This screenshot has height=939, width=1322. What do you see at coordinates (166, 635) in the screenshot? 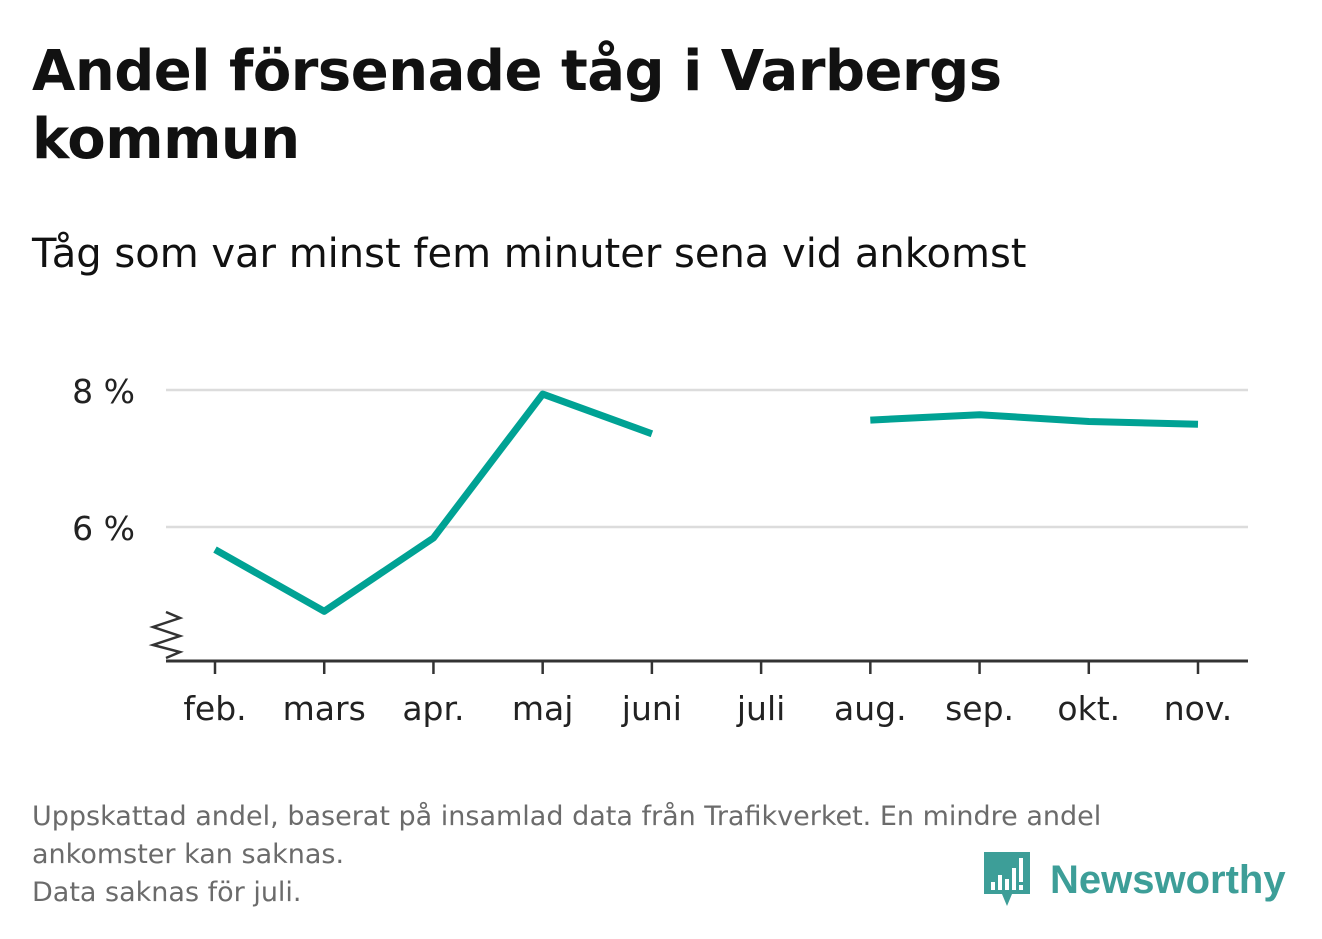
I see `axis-break-marker` at bounding box center [166, 635].